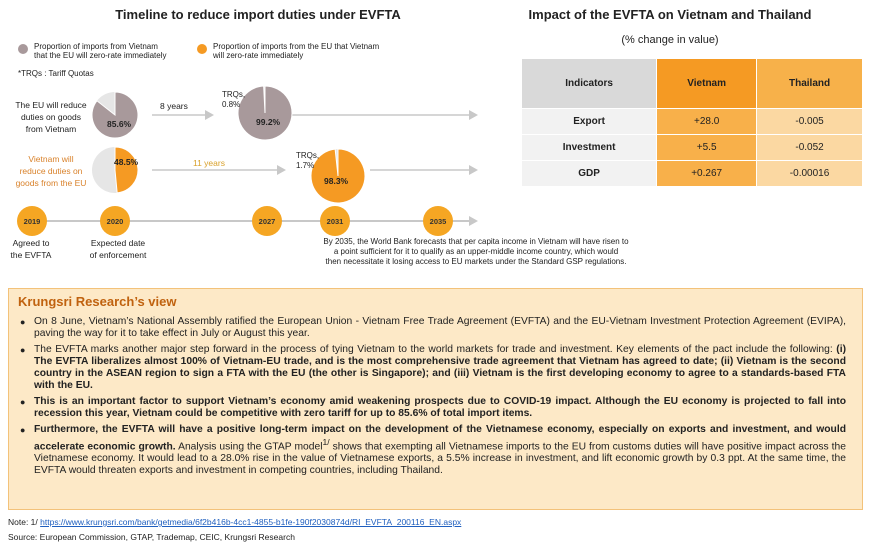 The height and width of the screenshot is (551, 870). I want to click on timeline-label-2020: Expected date of enforcement, so click(118, 249).